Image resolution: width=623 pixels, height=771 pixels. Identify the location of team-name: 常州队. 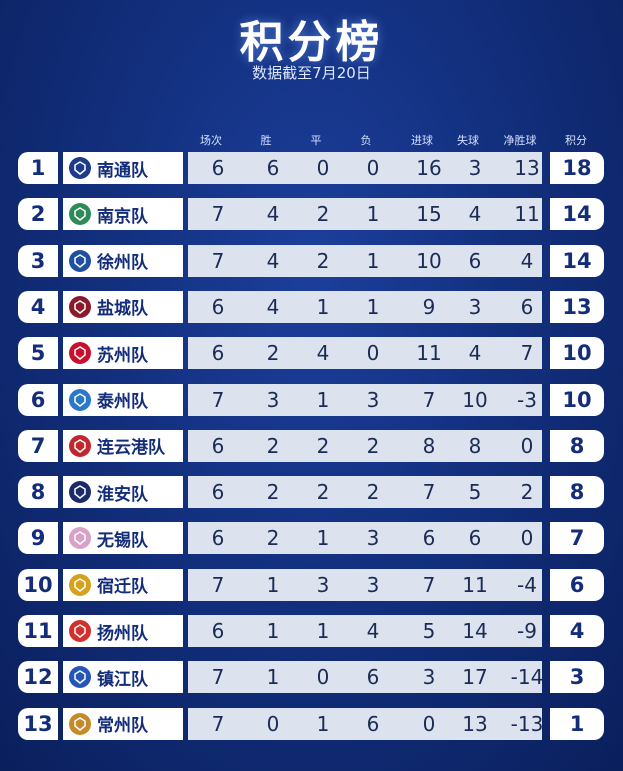
(122, 726).